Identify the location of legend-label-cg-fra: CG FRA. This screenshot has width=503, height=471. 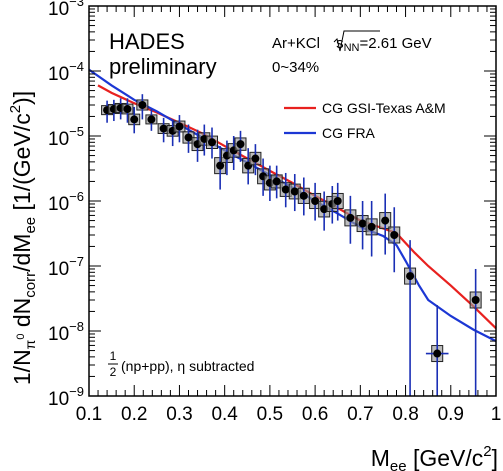
(349, 133).